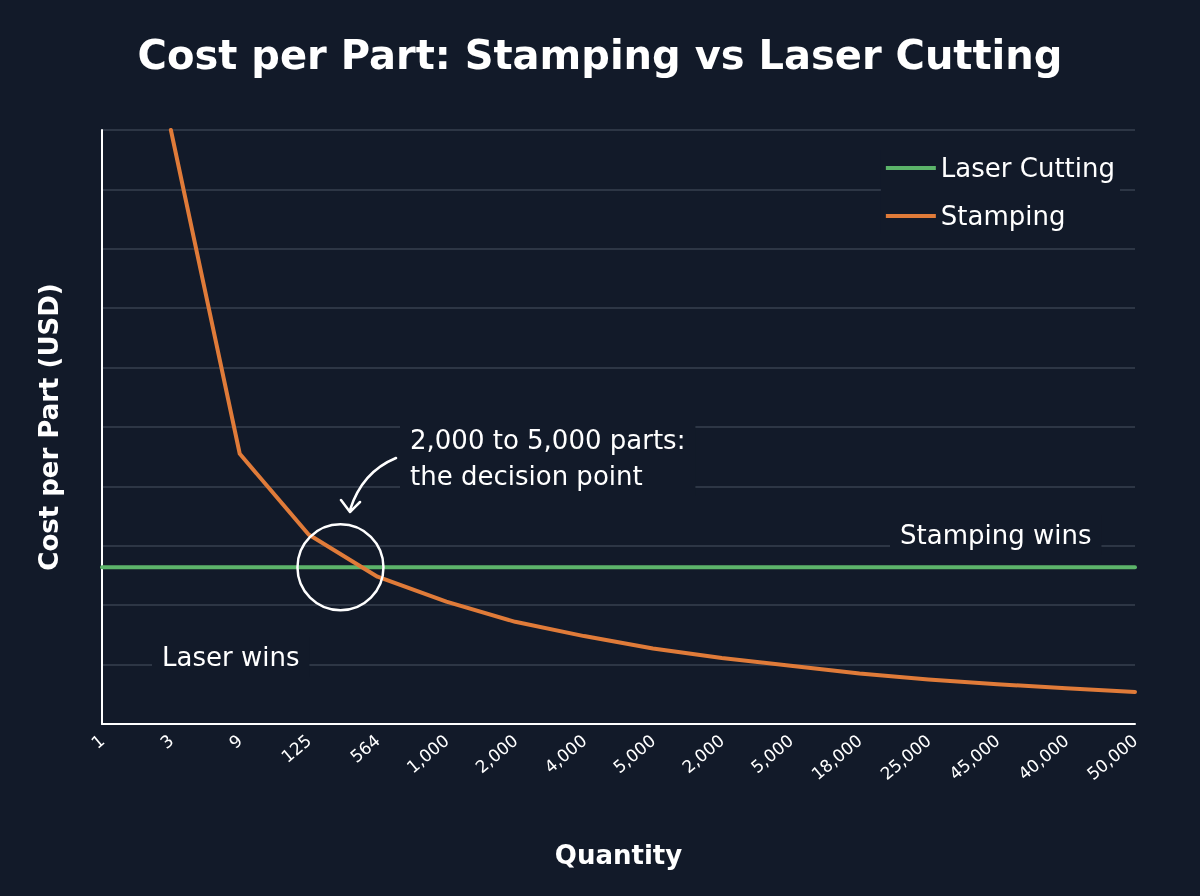 The image size is (1200, 896). Describe the element at coordinates (548, 458) in the screenshot. I see `annotation: 2,000 to 5,000 parts: the decision point` at that location.